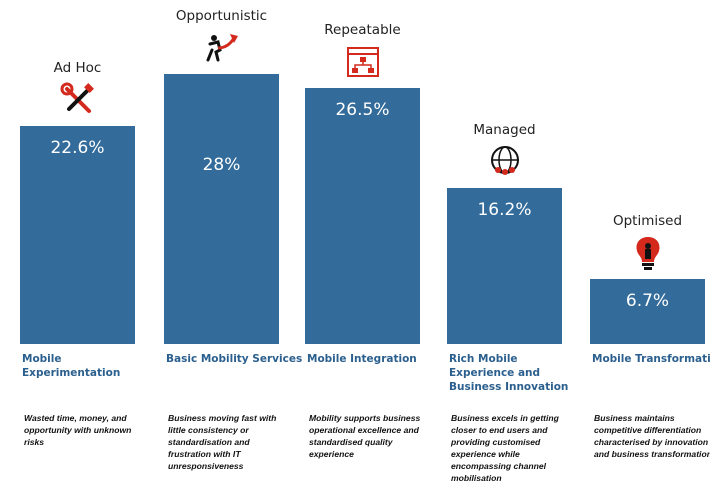  Describe the element at coordinates (221, 165) in the screenshot. I see `bar-value-label: 28%` at that location.